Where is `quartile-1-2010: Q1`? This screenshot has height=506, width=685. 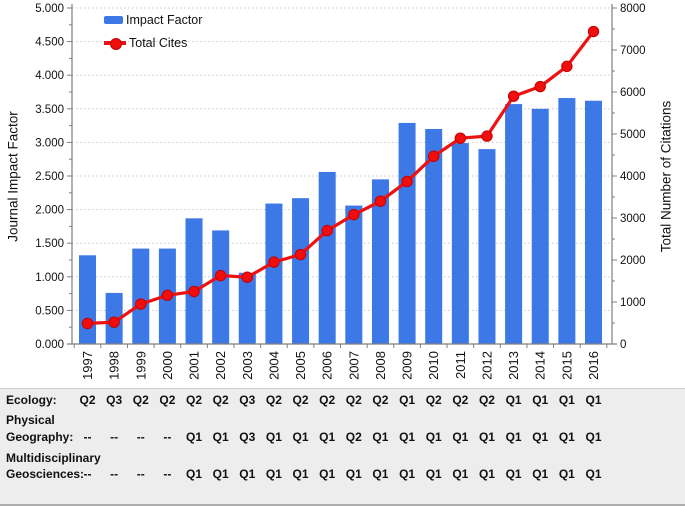 quartile-1-2010: Q1 is located at coordinates (433, 437).